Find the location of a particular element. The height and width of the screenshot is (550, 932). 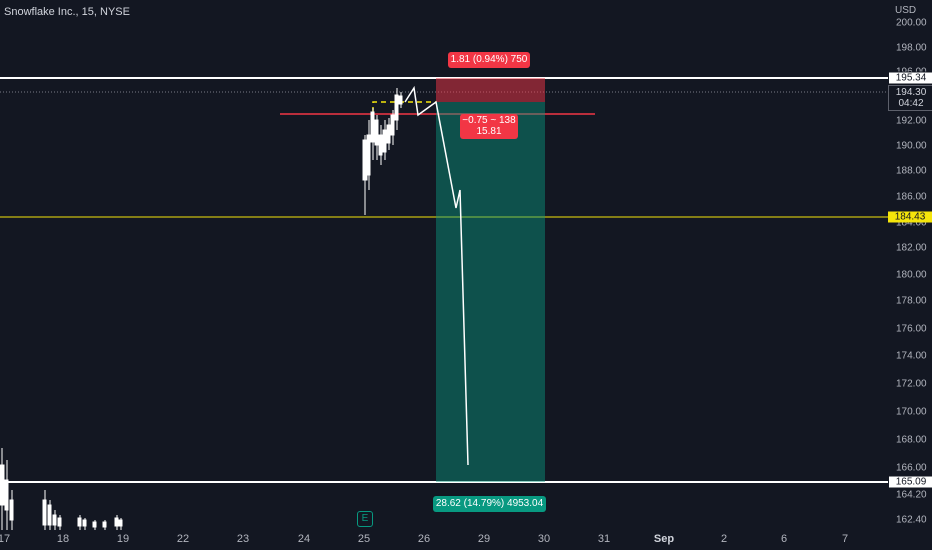

target-zone is located at coordinates (490, 292).